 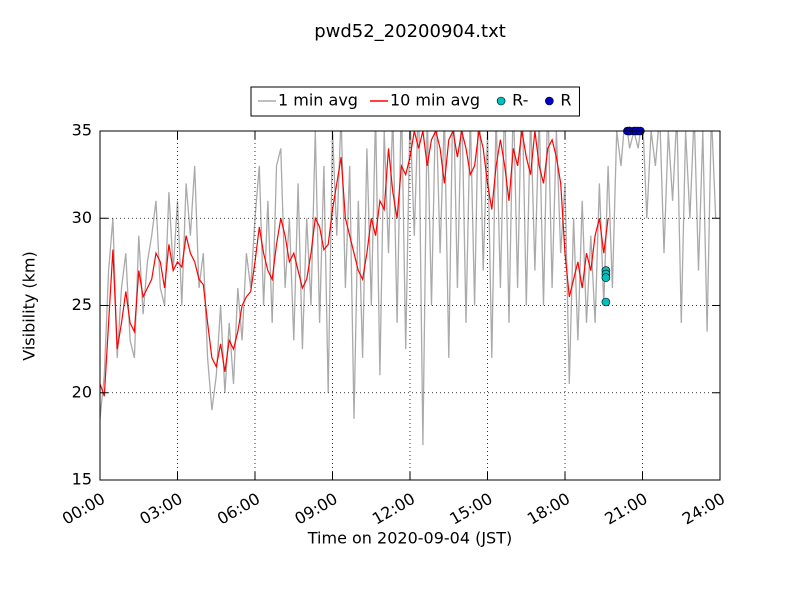 I want to click on y-tick-label: 35, so click(x=82, y=130).